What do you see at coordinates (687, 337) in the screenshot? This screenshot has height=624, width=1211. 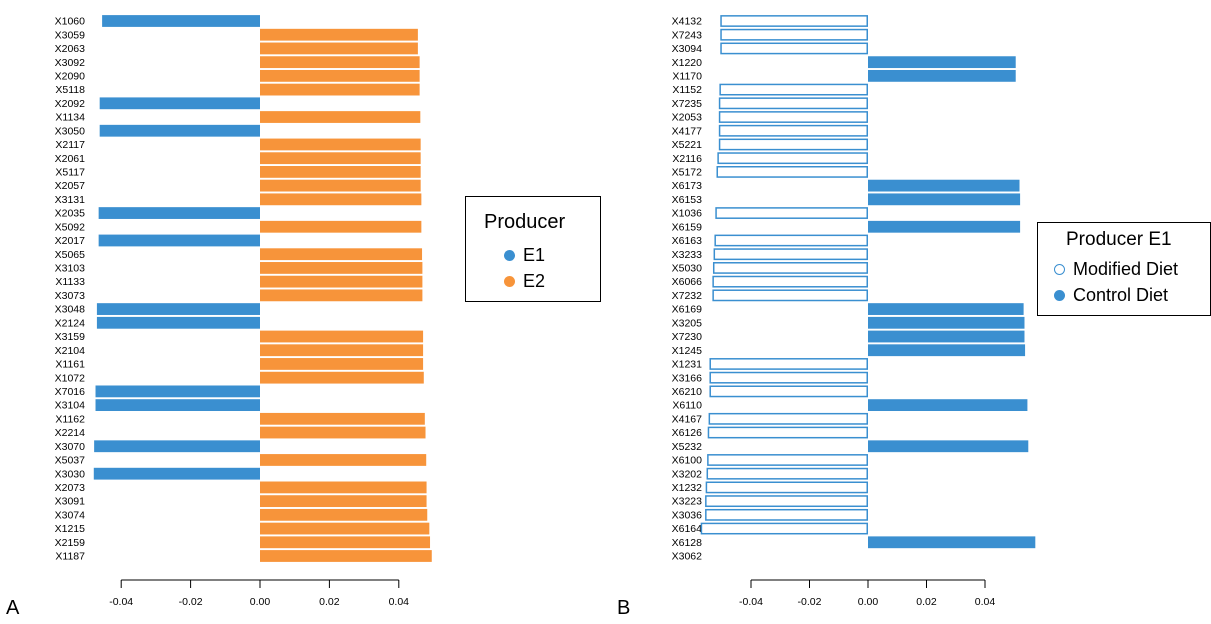 I see `category-label: X7230` at bounding box center [687, 337].